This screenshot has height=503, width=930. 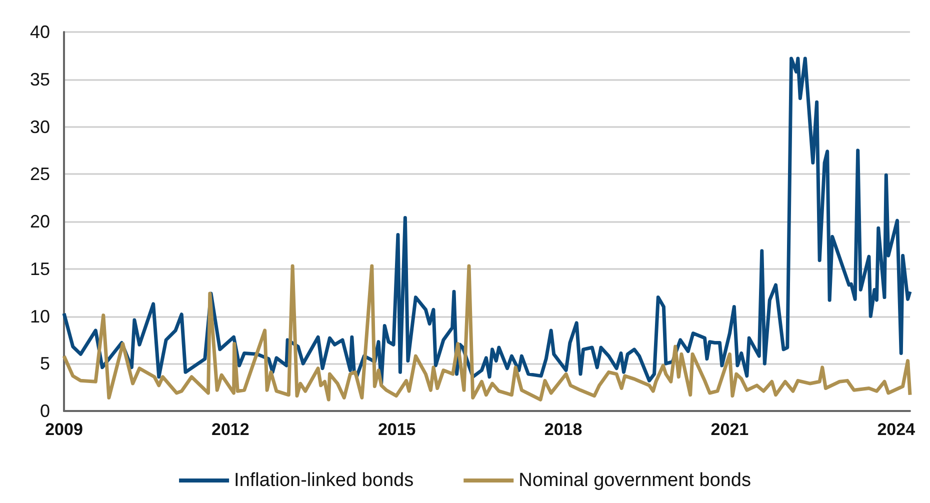 What do you see at coordinates (45, 364) in the screenshot?
I see `y-tick-label: 5` at bounding box center [45, 364].